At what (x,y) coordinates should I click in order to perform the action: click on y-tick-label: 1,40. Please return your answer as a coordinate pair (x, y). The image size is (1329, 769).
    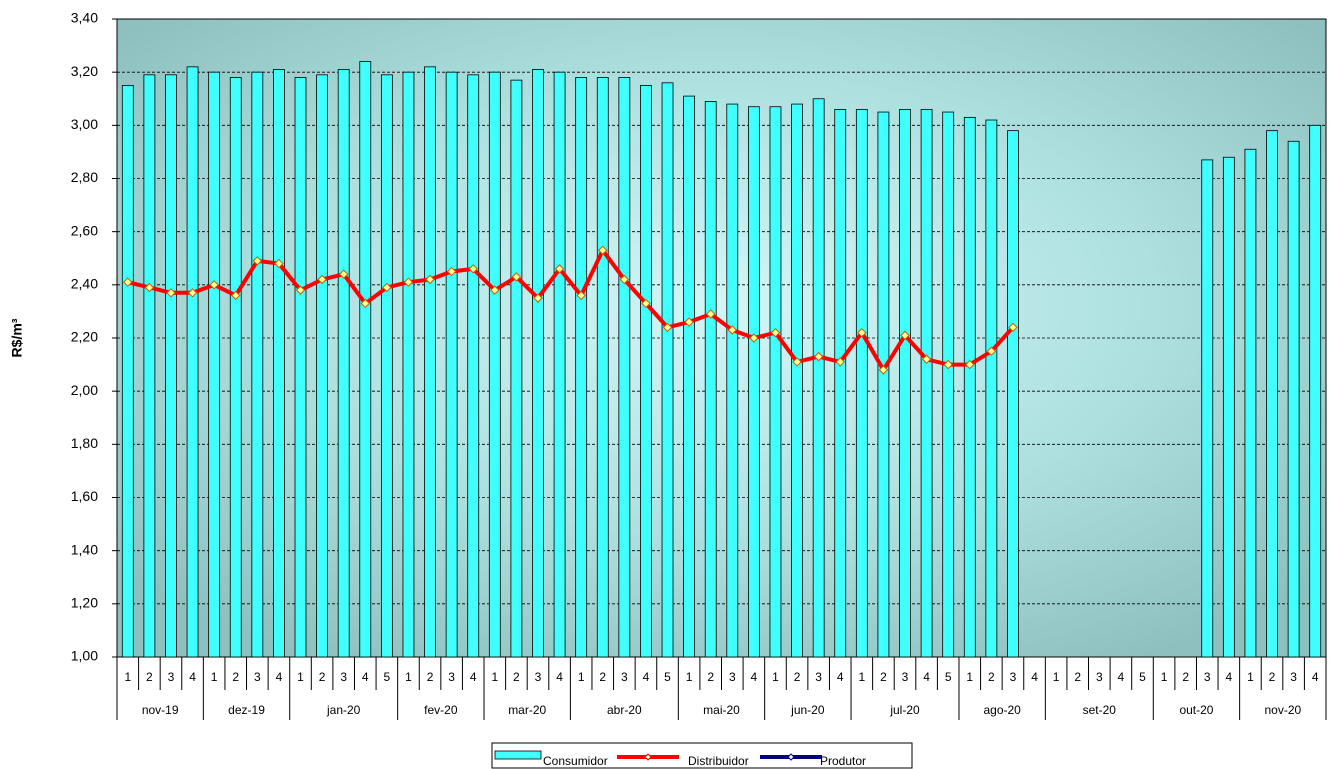
    Looking at the image, I should click on (84, 549).